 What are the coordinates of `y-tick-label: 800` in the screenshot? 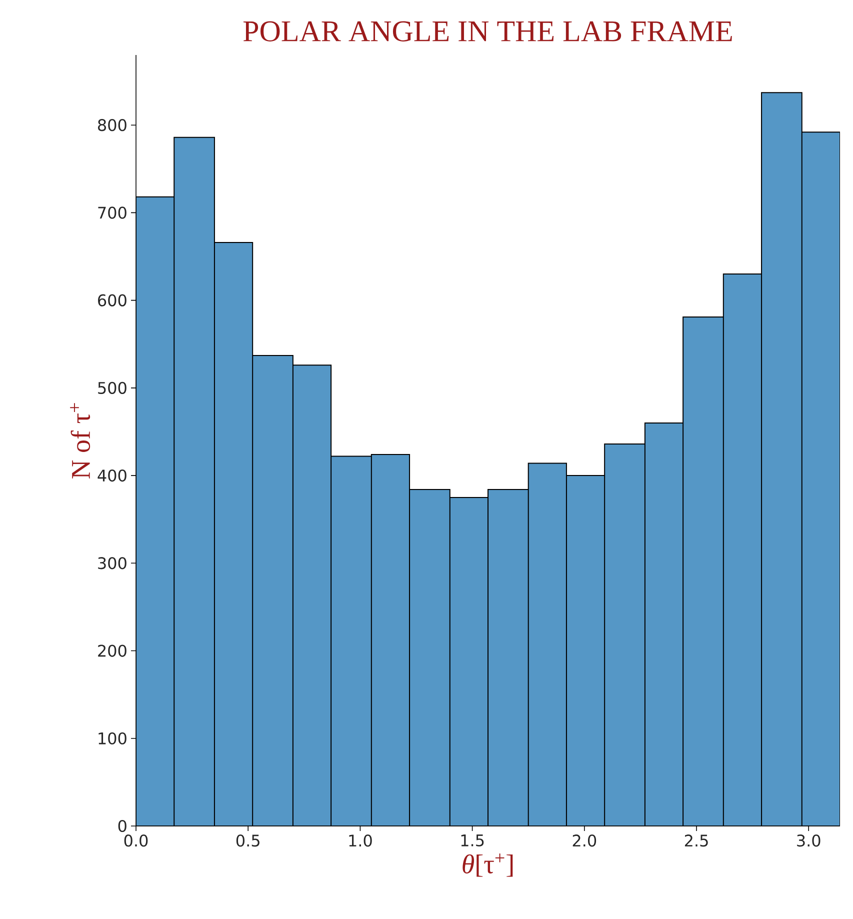 It's located at (112, 125).